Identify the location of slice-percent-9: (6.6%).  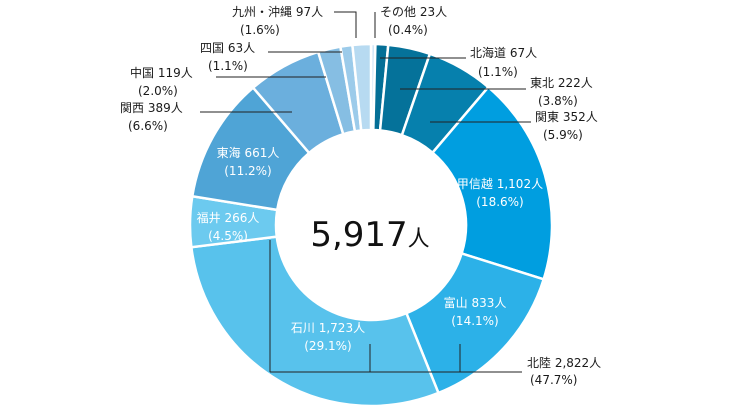
(148, 126).